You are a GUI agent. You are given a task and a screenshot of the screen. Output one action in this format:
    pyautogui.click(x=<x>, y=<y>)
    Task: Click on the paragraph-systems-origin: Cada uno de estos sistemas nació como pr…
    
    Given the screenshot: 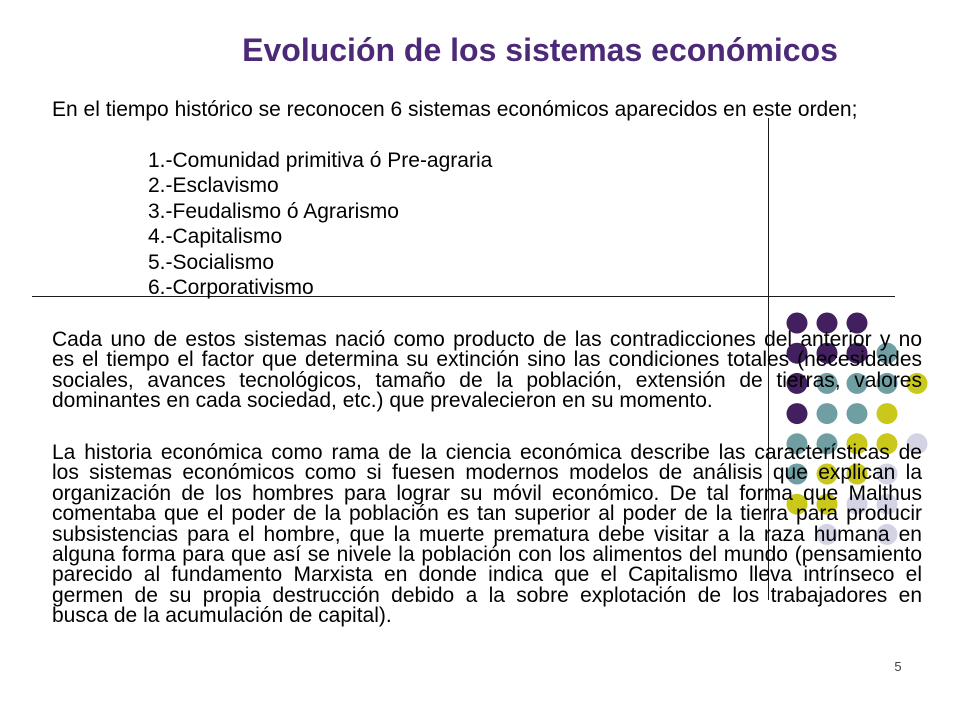 What is the action you would take?
    pyautogui.click(x=487, y=370)
    